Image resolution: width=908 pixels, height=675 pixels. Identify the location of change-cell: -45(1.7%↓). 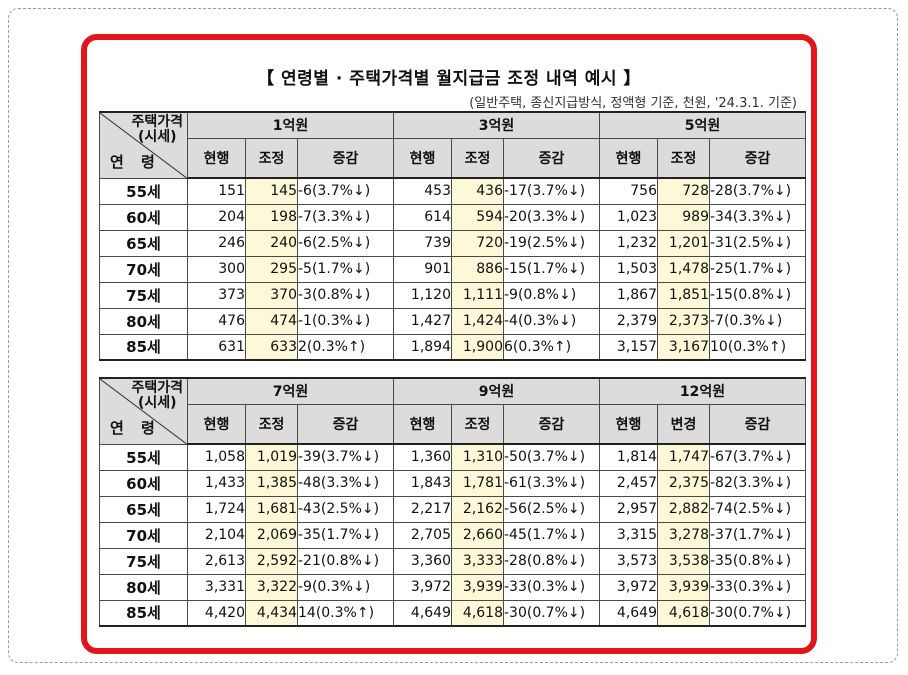
(551, 535).